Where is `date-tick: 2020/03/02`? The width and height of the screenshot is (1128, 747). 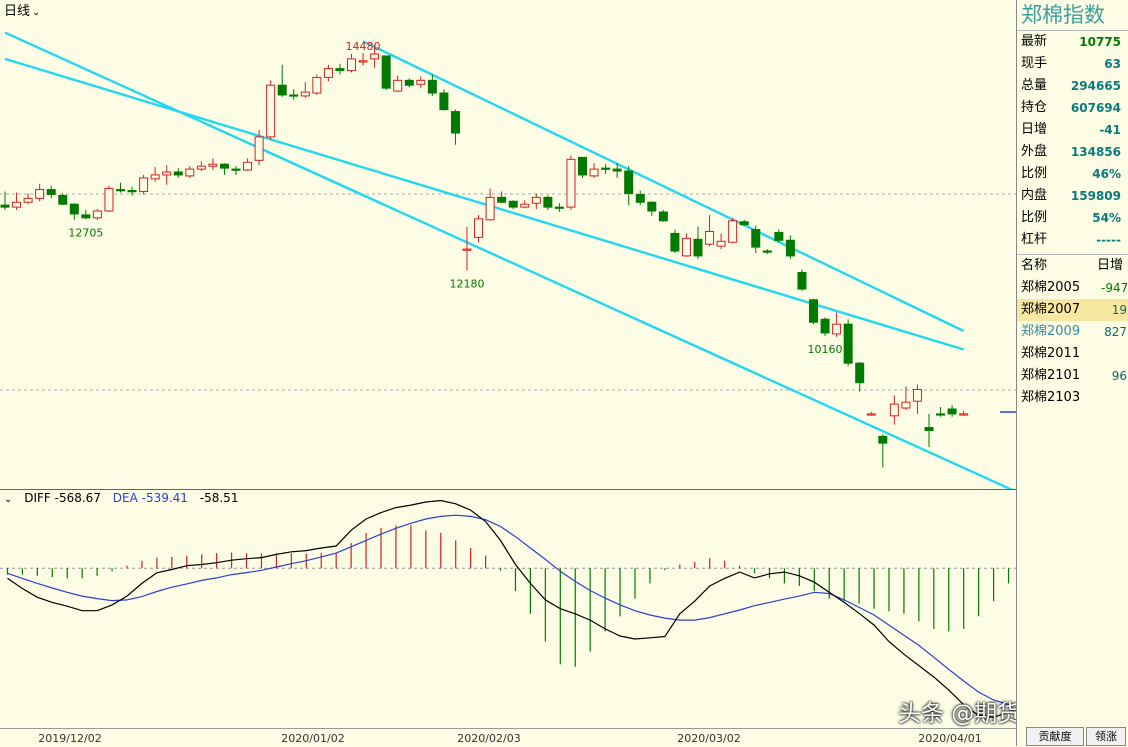 date-tick: 2020/03/02 is located at coordinates (709, 738).